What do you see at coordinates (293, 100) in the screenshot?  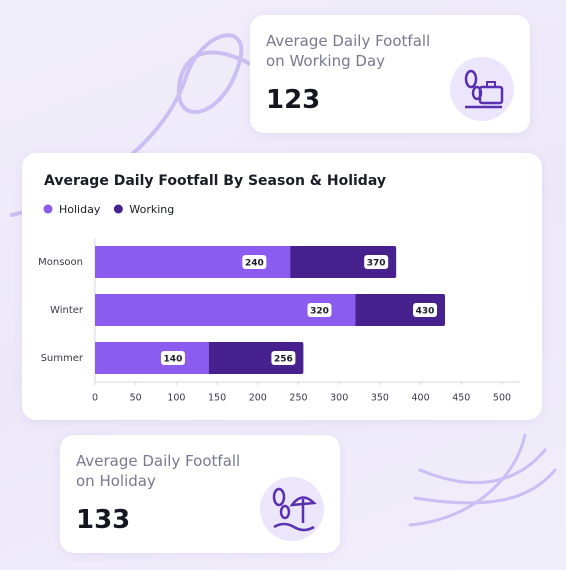 I see `kpi-value: 123` at bounding box center [293, 100].